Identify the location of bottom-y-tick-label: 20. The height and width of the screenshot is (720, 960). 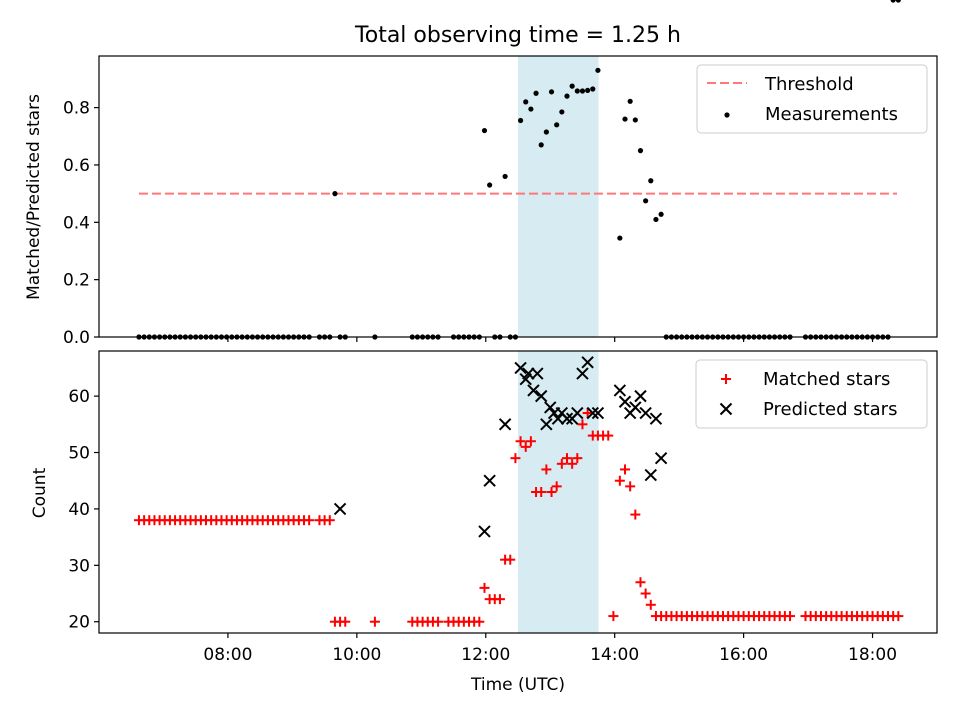
(79, 623).